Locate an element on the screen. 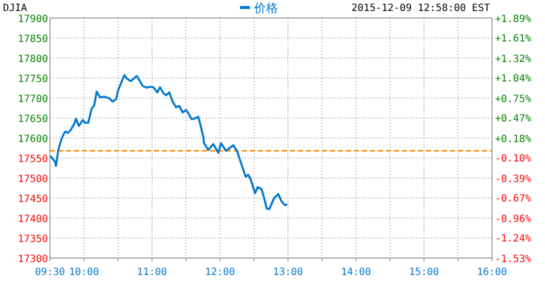 The image size is (545, 300). y2-tick-label: +1.89% is located at coordinates (513, 19).